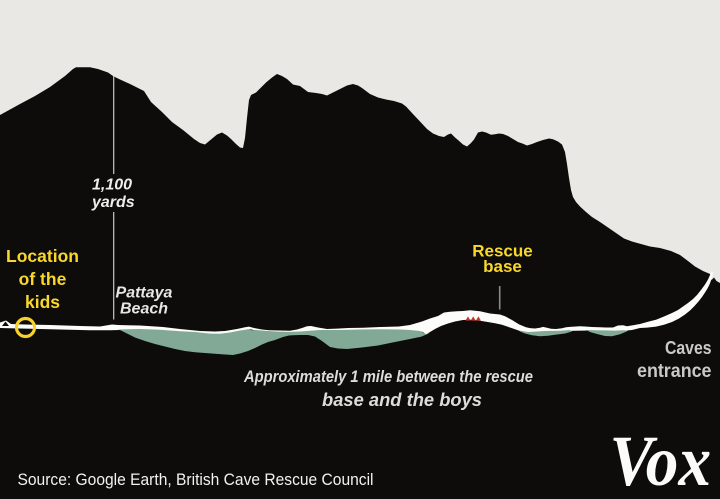 The image size is (720, 499). I want to click on svg-text: Rescue, so click(502, 251).